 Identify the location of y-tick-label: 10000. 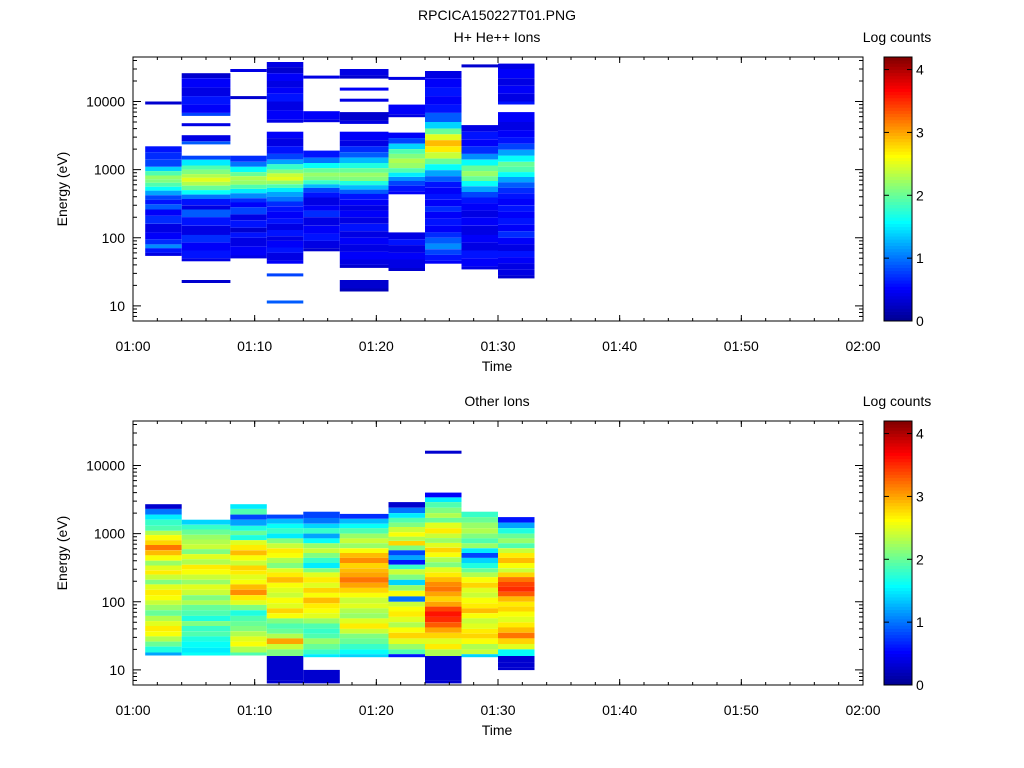
(105, 466).